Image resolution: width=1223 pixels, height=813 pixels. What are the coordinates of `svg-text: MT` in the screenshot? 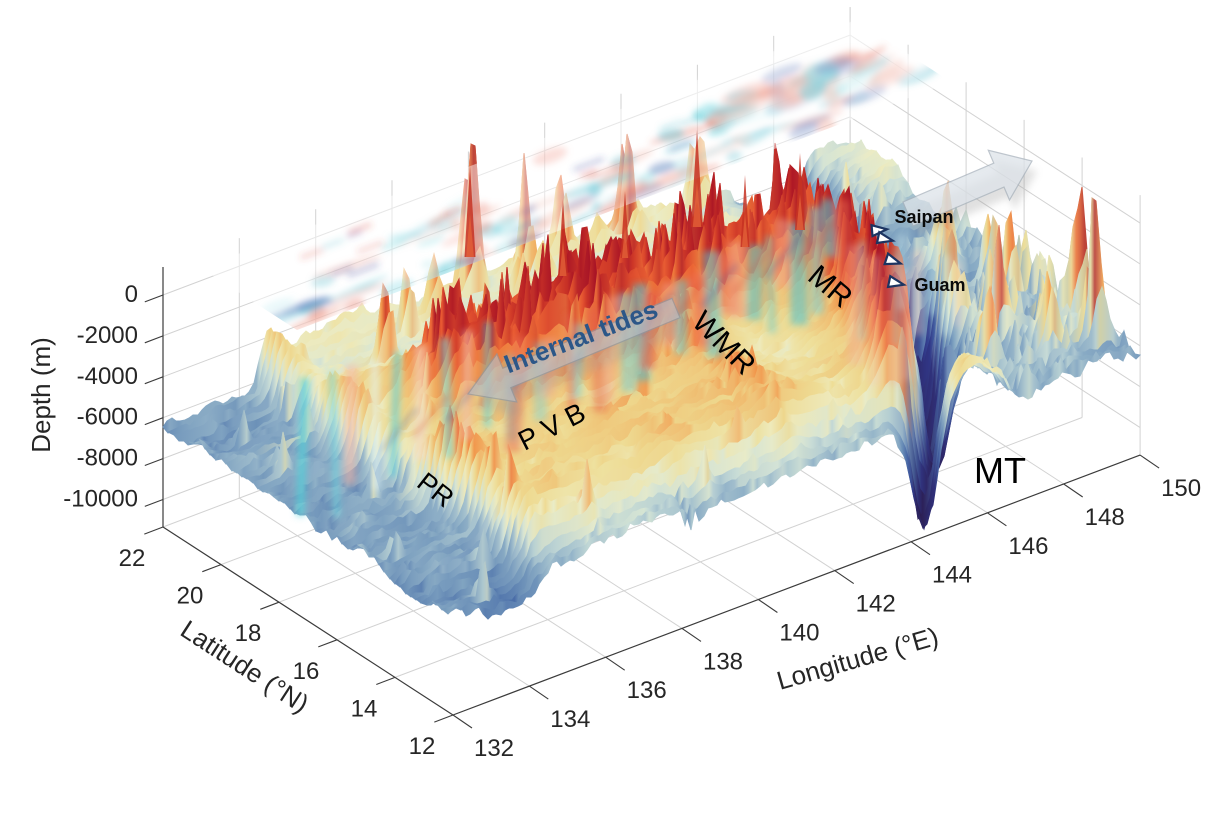 It's located at (1000, 470).